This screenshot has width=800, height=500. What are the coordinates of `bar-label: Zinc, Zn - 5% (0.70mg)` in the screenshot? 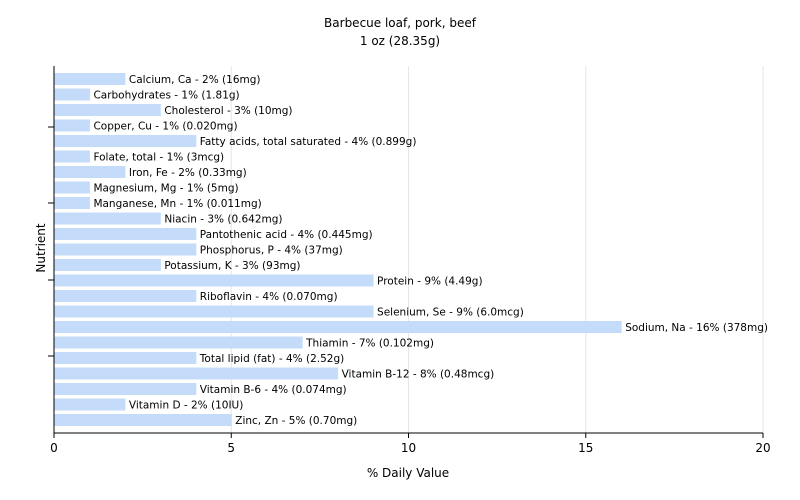 It's located at (296, 421).